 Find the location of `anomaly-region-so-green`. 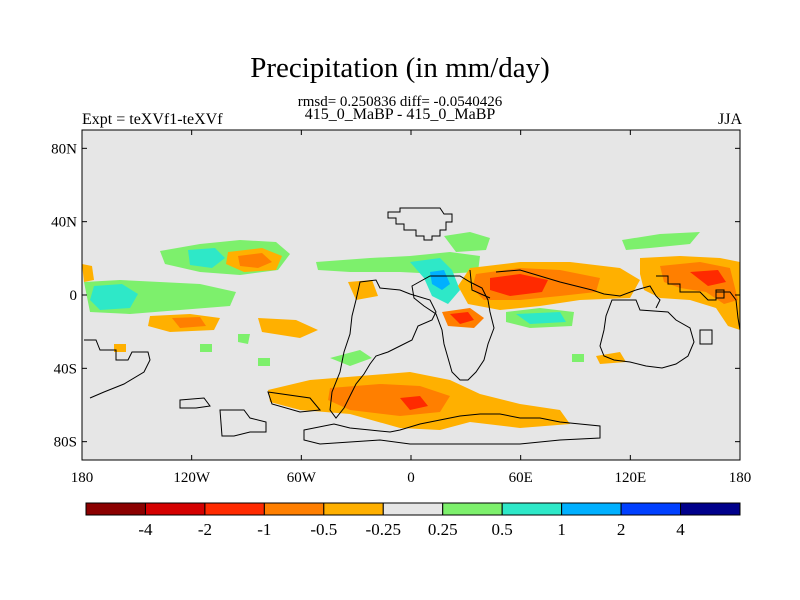

anomaly-region-so-green is located at coordinates (351, 358).